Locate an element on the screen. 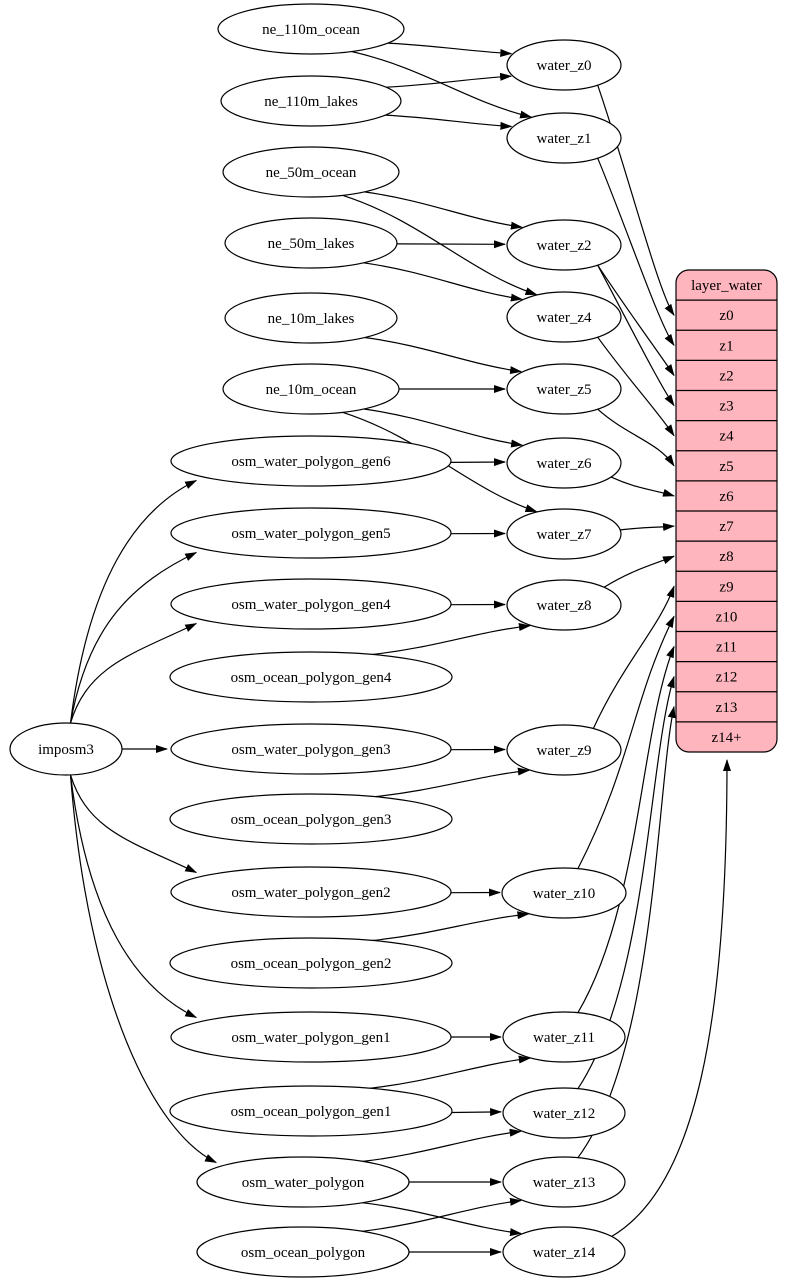 Image resolution: width=786 pixels, height=1288 pixels. node-osm_ocean_polygon_gen2: osm_ocean_polygon_gen2 is located at coordinates (311, 963).